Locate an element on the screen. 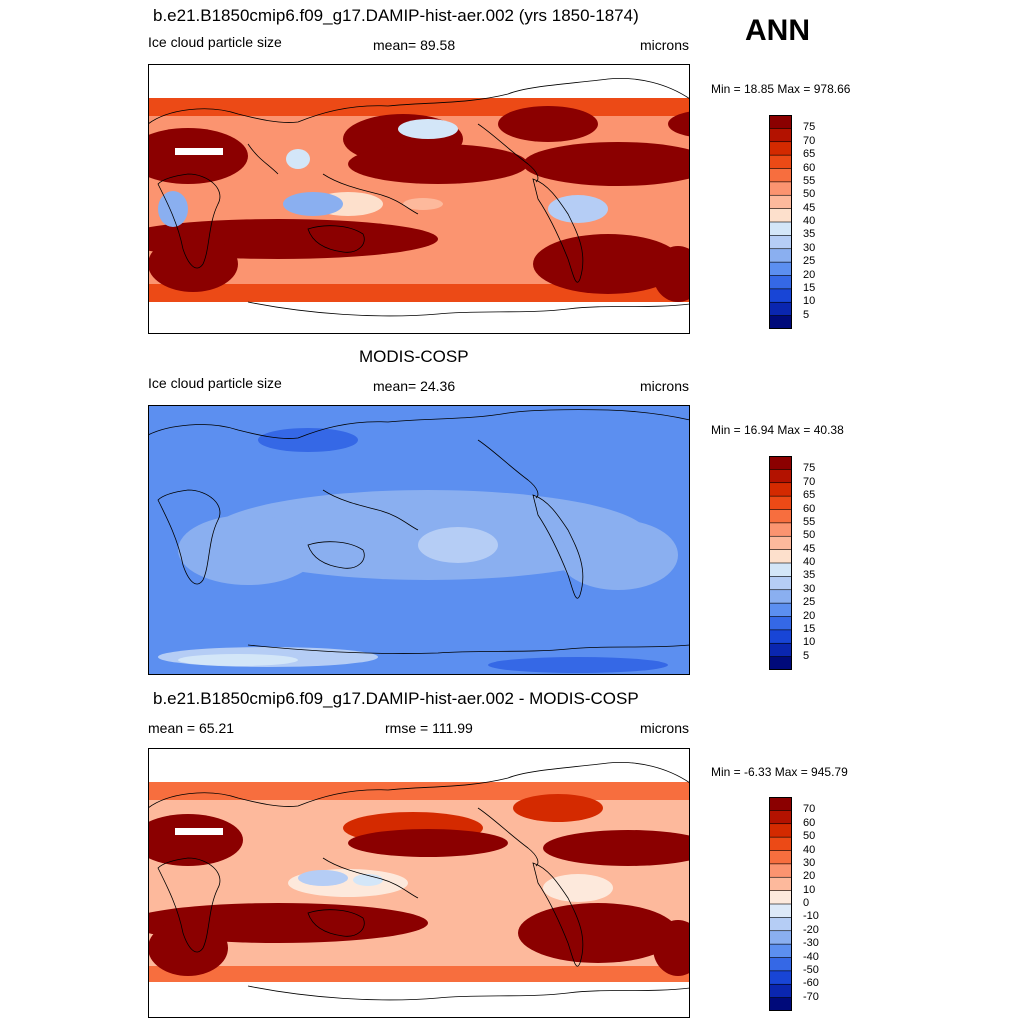 This screenshot has height=1024, width=1024. panel1-units-label: microns is located at coordinates (665, 45).